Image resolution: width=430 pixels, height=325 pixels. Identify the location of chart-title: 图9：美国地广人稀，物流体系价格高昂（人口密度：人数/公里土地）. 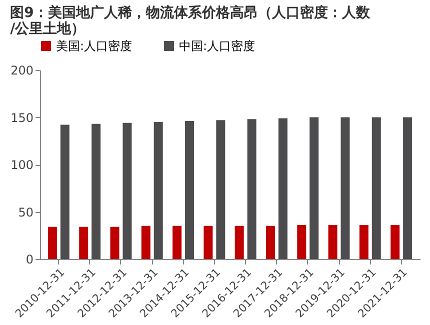
(190, 20).